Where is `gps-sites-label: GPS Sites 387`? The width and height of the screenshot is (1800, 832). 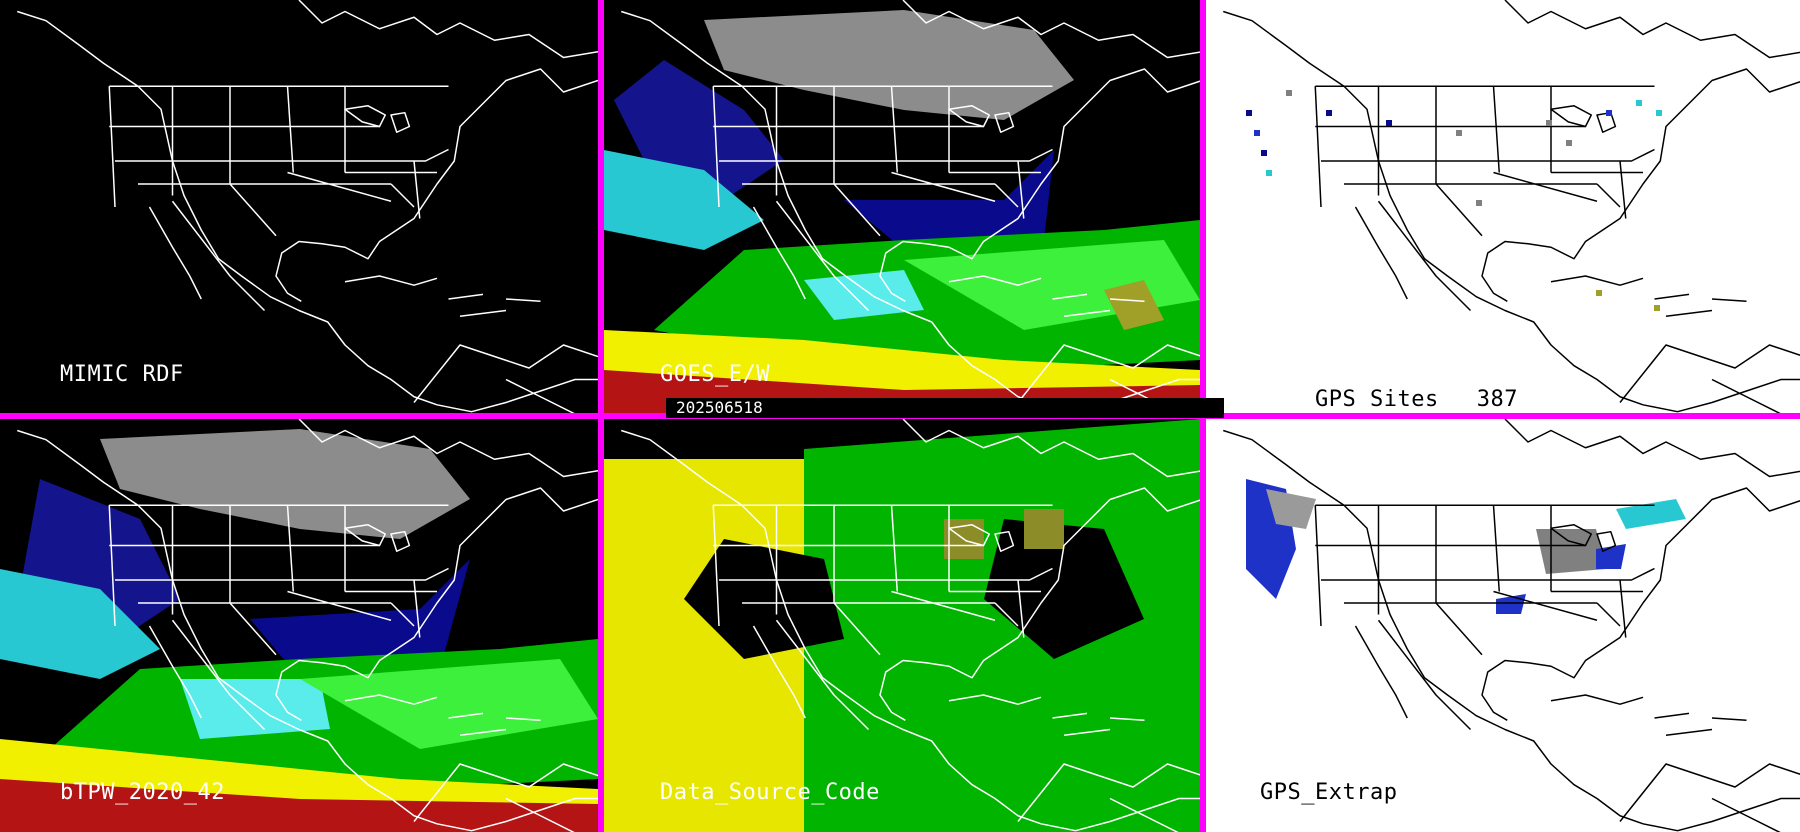
gps-sites-label: GPS Sites 387 is located at coordinates (1389, 387).